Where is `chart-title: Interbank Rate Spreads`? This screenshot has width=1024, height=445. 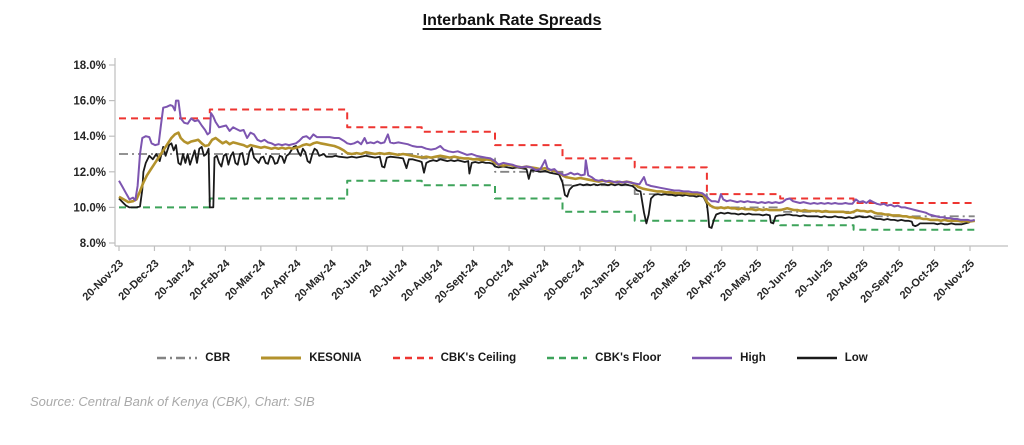 chart-title: Interbank Rate Spreads is located at coordinates (512, 20).